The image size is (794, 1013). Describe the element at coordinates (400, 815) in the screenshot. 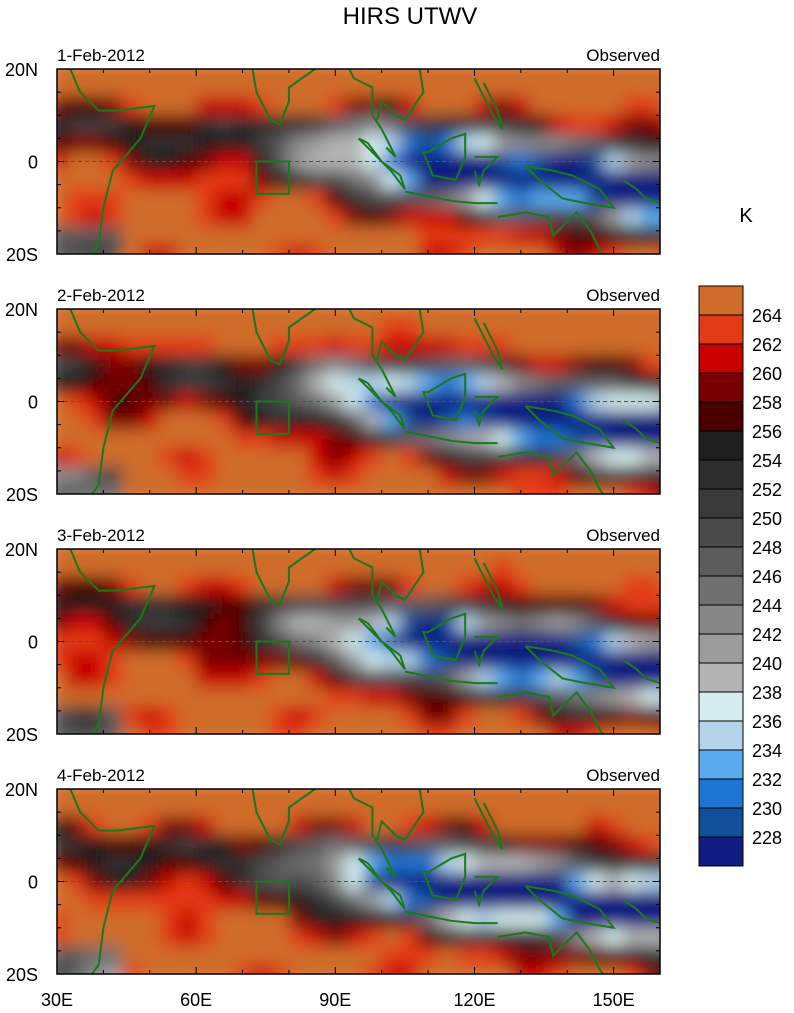

I see `coastline-indochina` at that location.